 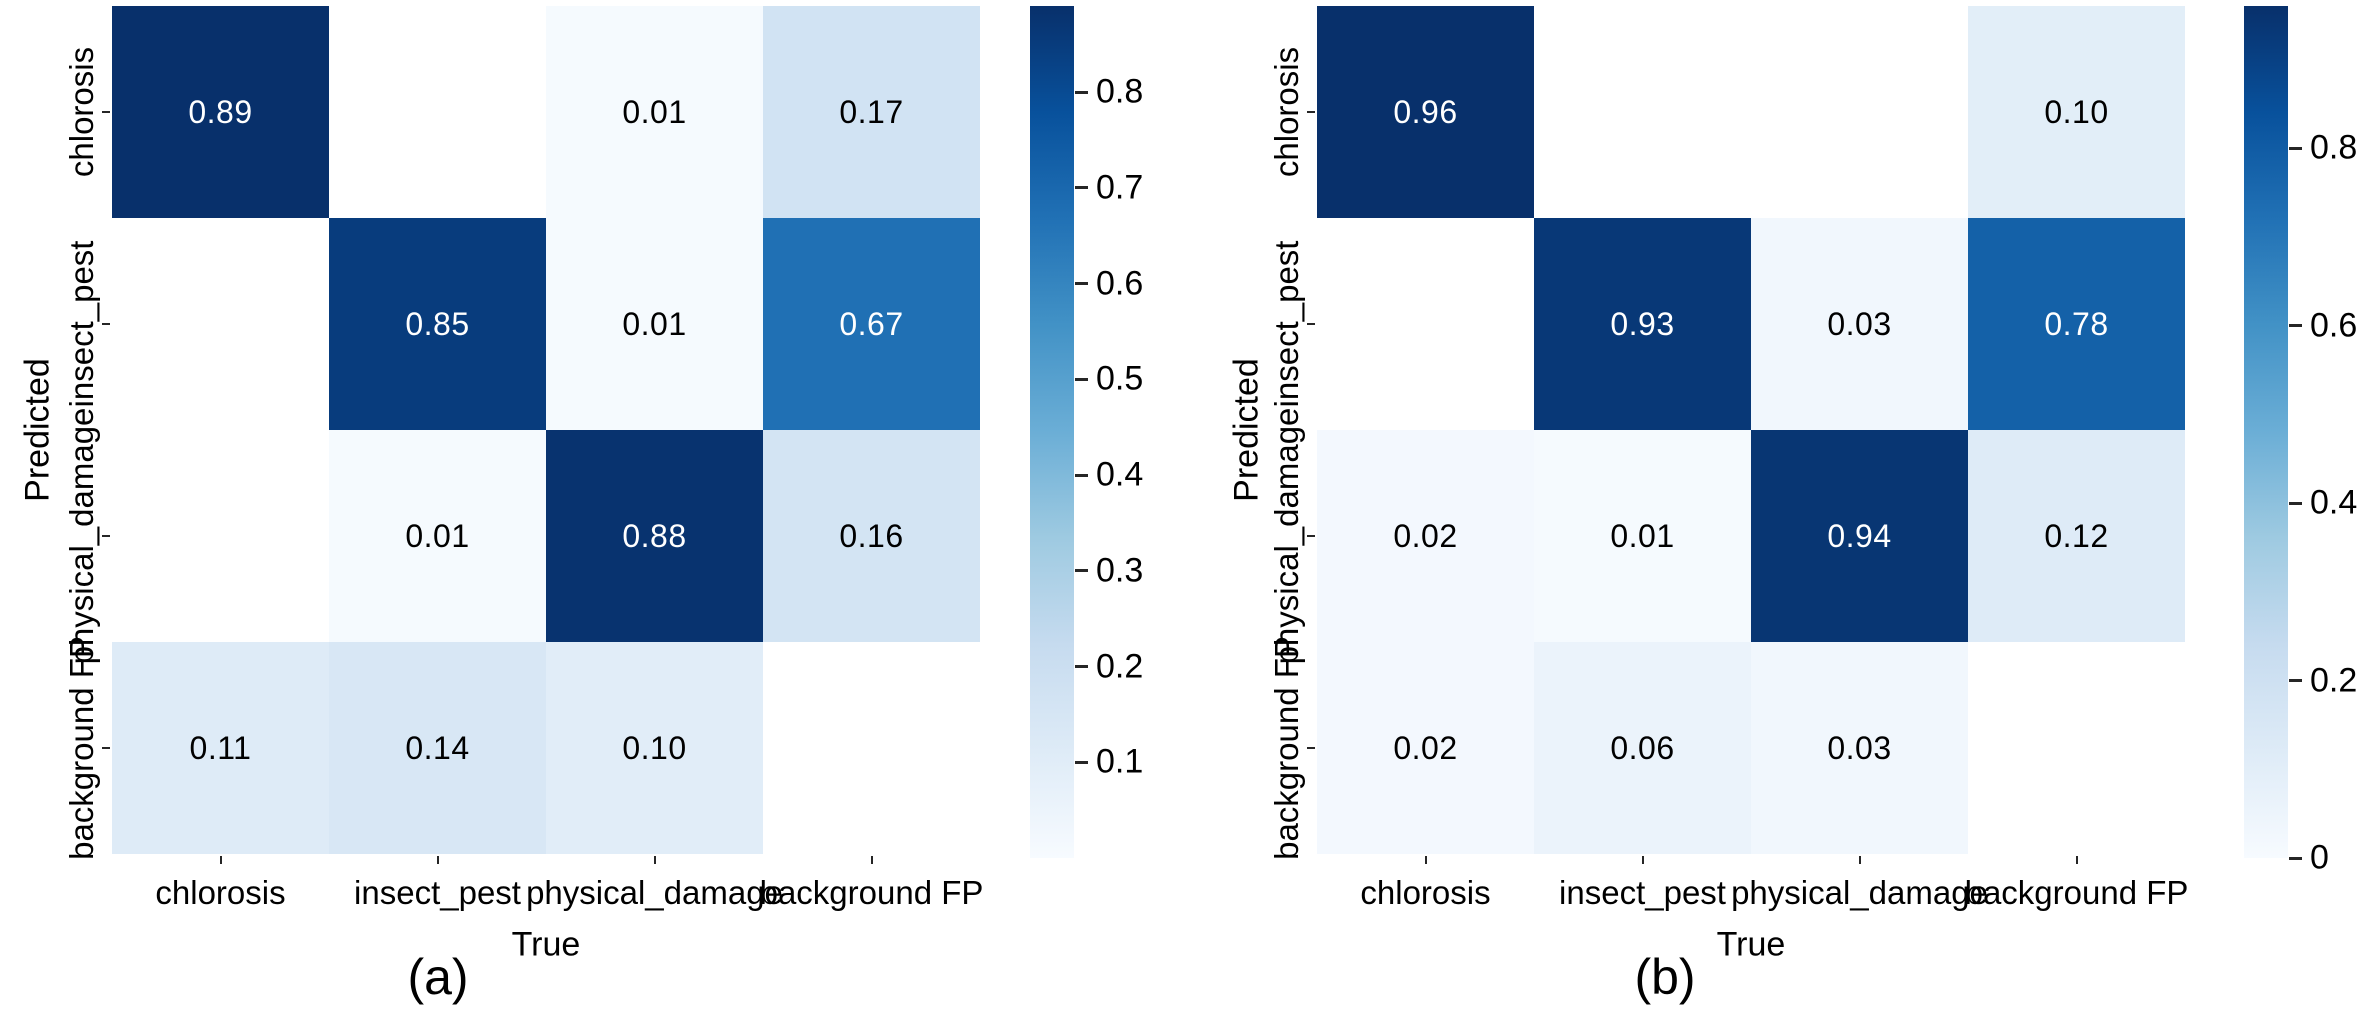 I want to click on heatmap-cell: 0.96, so click(x=1425, y=112).